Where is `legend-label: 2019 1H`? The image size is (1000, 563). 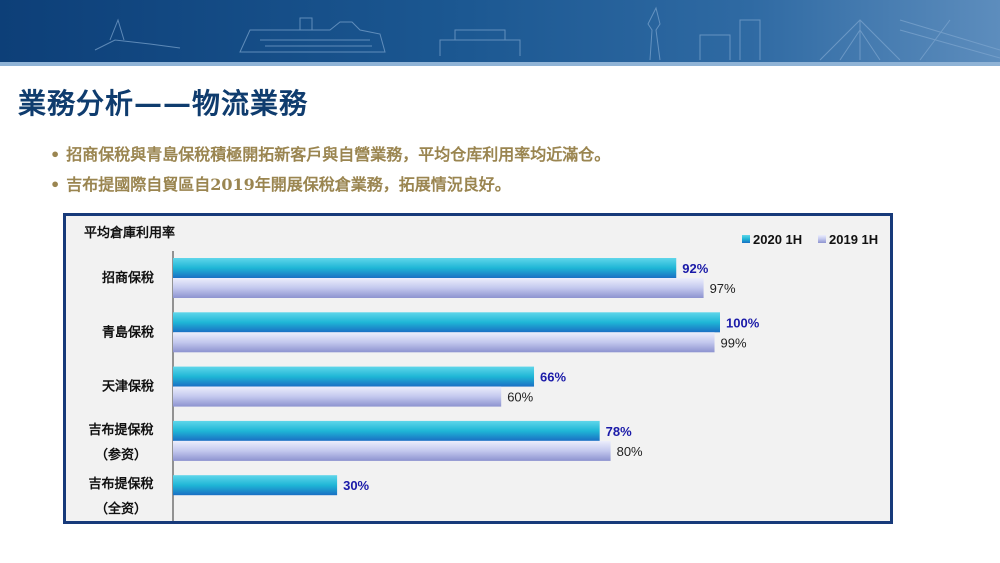 legend-label: 2019 1H is located at coordinates (853, 239).